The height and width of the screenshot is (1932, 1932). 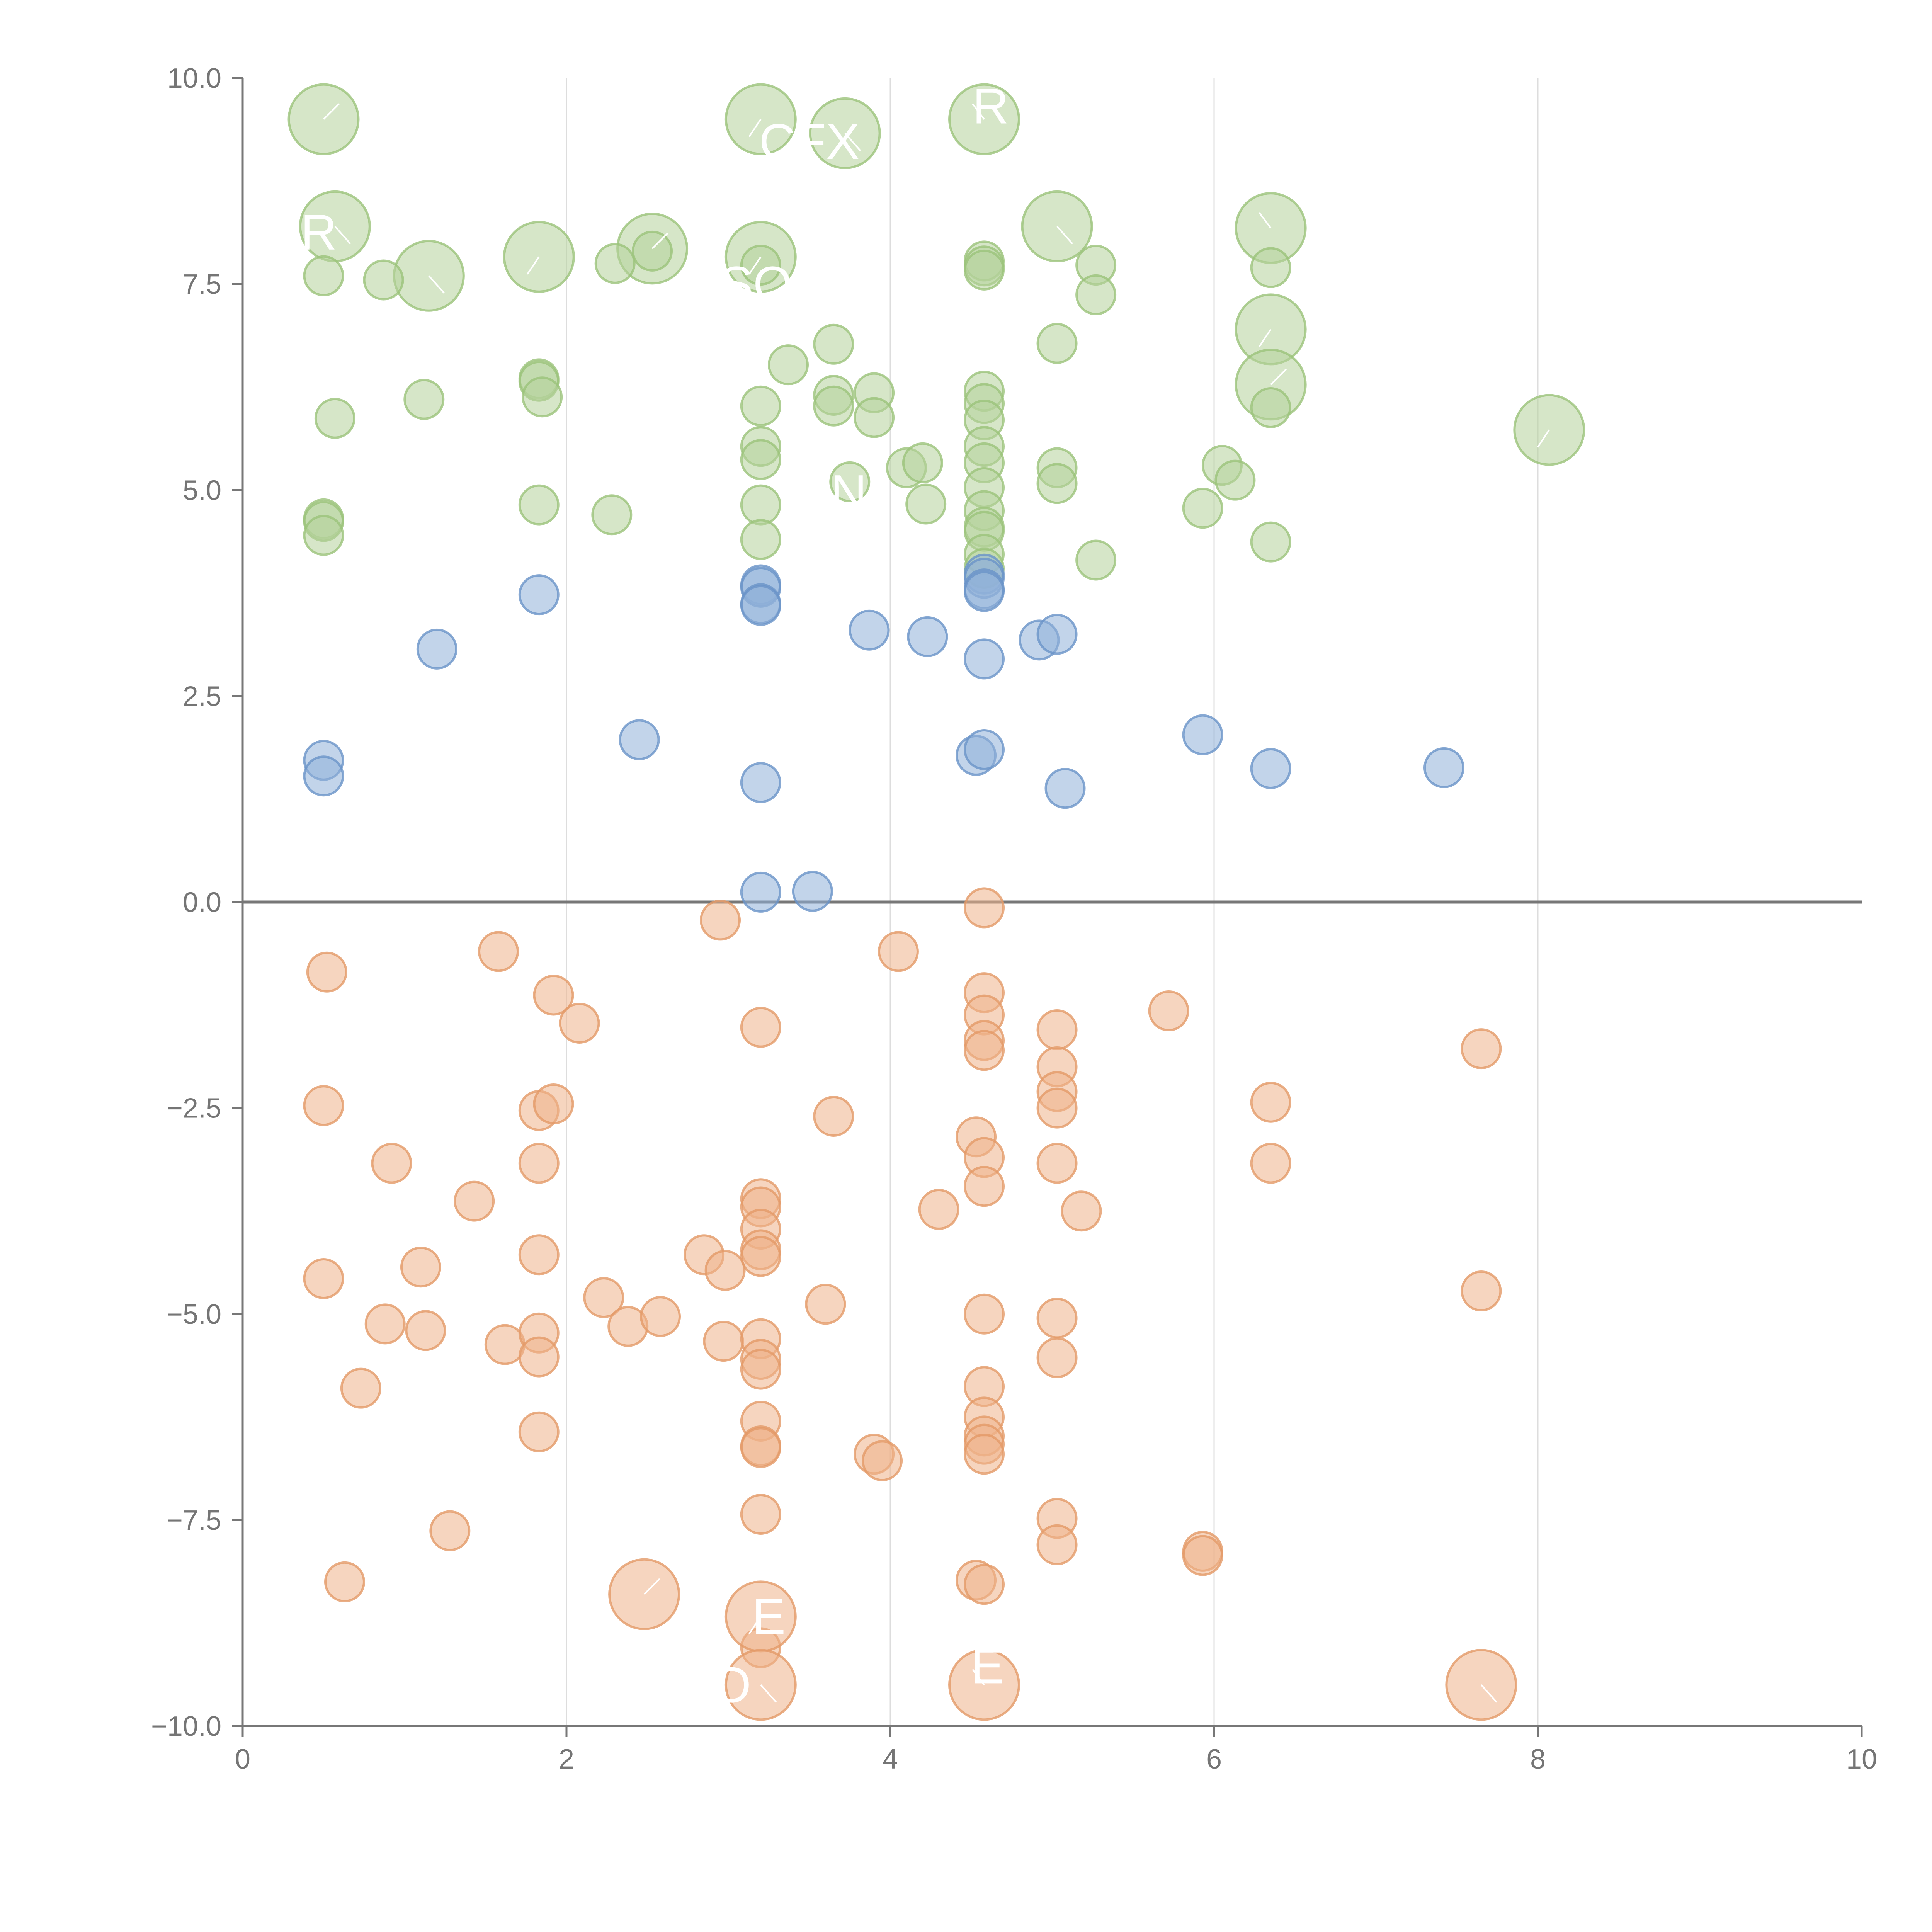 I want to click on x-tick-label: 6, so click(x=1214, y=1759).